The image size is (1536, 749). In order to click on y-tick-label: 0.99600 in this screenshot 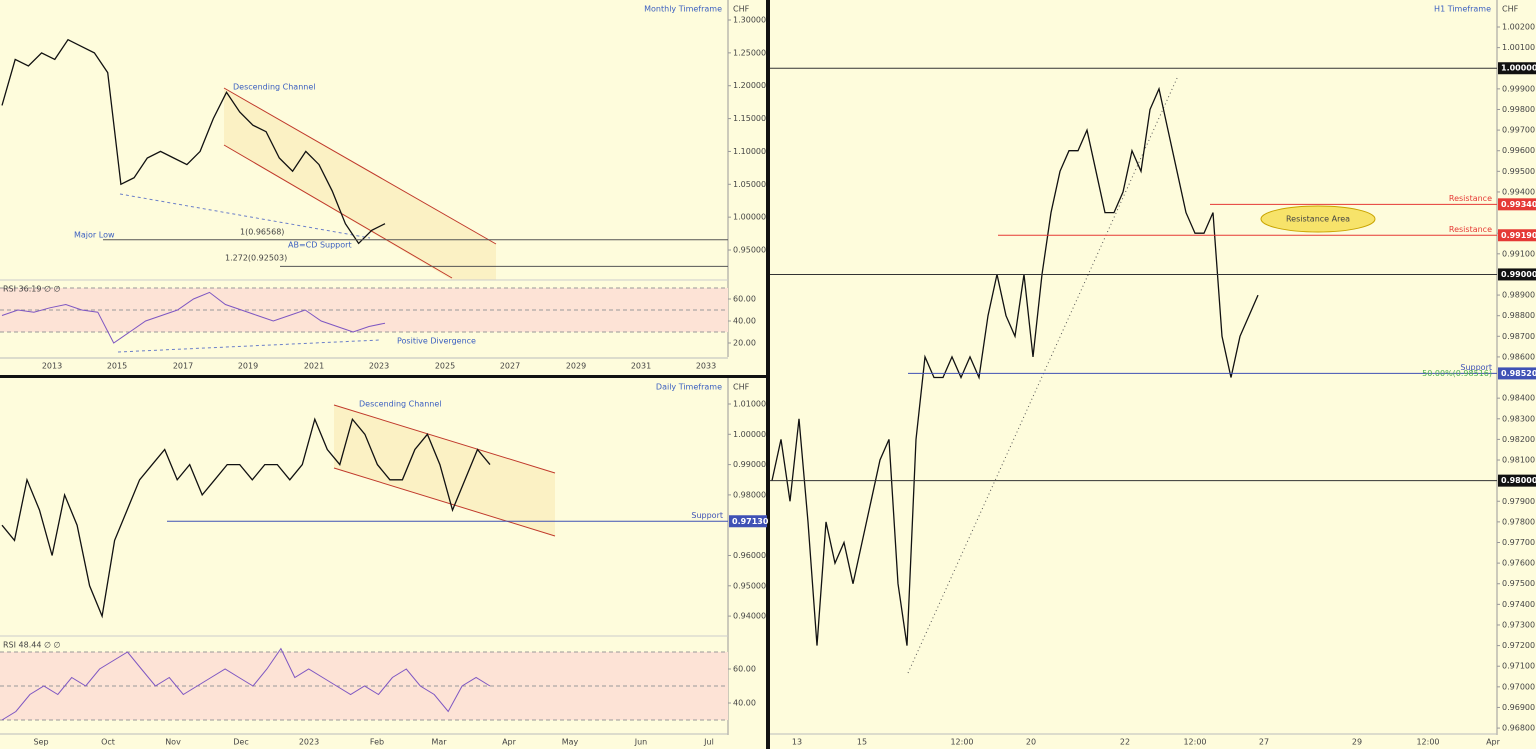, I will do `click(1518, 150)`.